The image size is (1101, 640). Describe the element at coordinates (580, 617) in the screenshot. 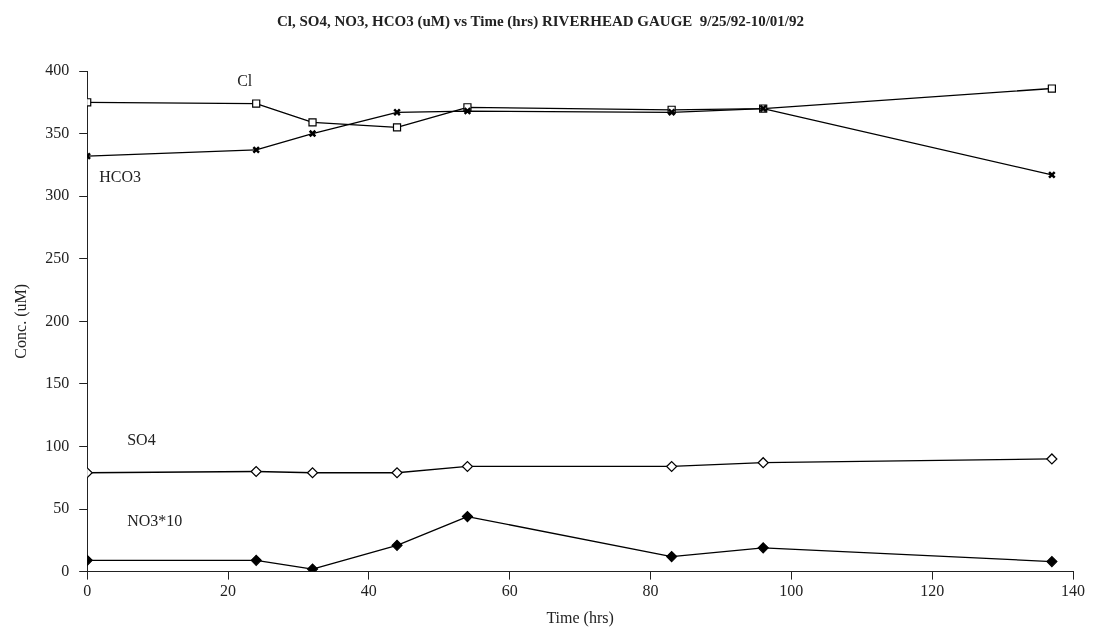

I see `x-axis-title: Time (hrs)` at that location.